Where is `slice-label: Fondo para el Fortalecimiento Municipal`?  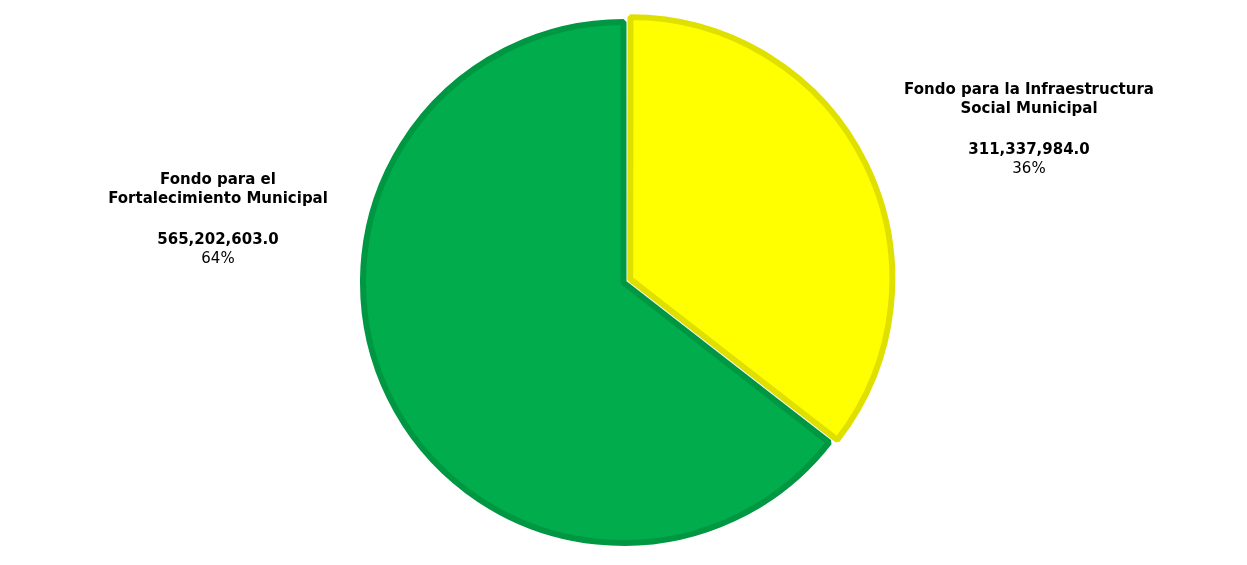
slice-label: Fondo para el Fortalecimiento Municipal is located at coordinates (218, 188).